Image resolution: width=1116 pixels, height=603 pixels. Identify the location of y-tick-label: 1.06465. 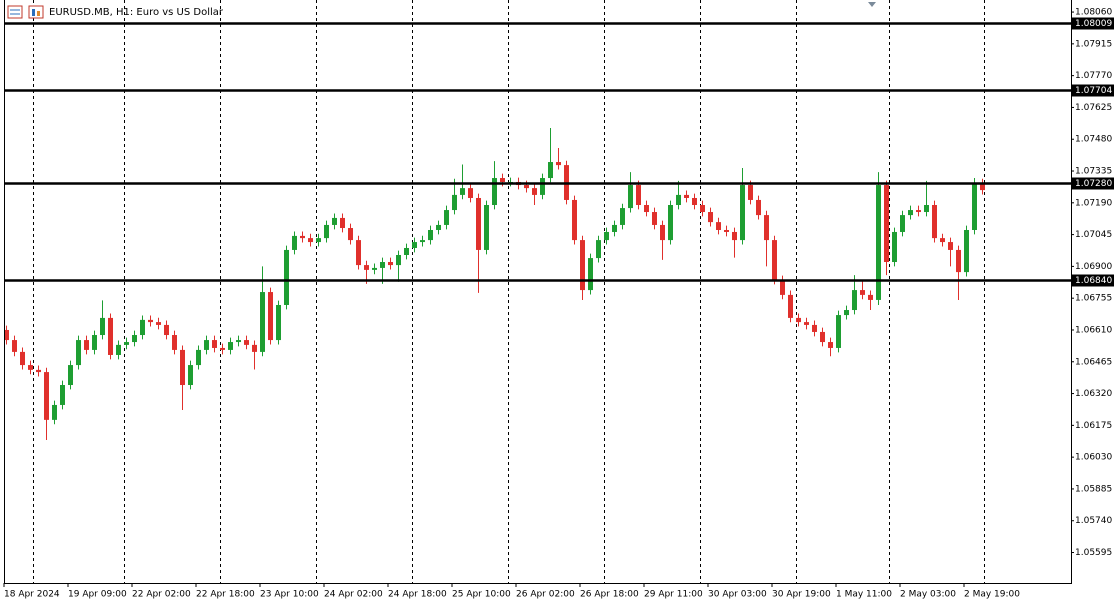
(1093, 362).